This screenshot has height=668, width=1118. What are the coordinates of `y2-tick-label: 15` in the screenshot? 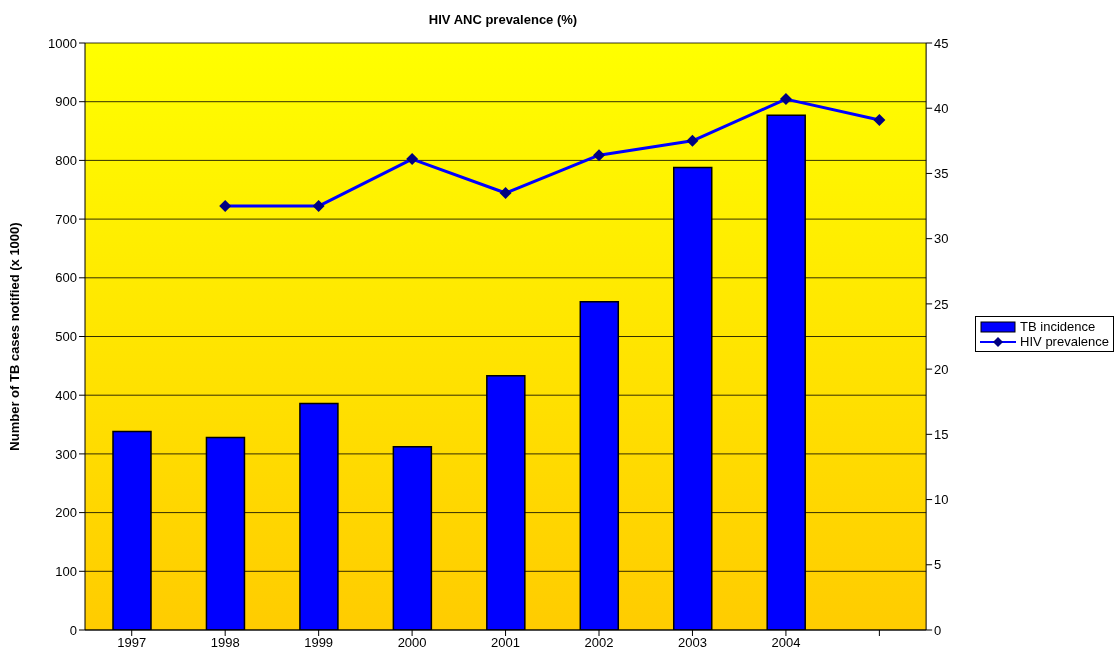 It's located at (941, 434).